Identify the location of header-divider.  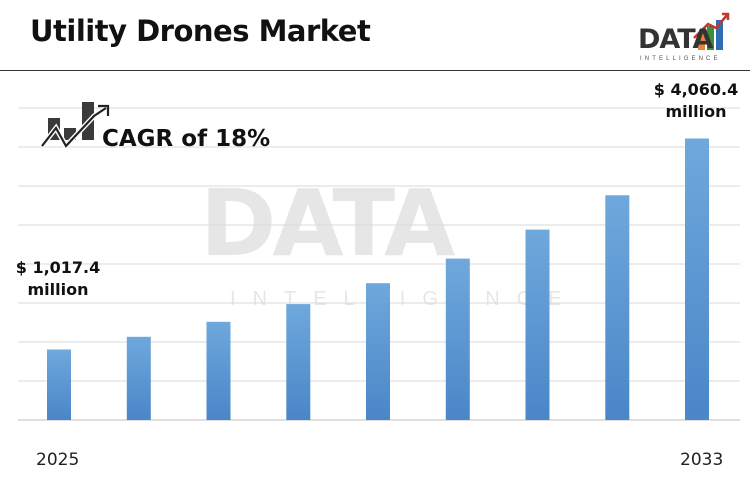
(375, 70).